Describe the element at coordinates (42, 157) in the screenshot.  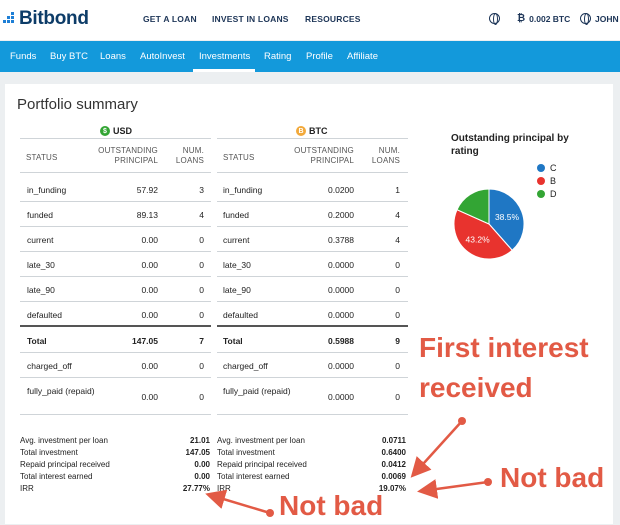
I see `usd-col-status: STATUS` at that location.